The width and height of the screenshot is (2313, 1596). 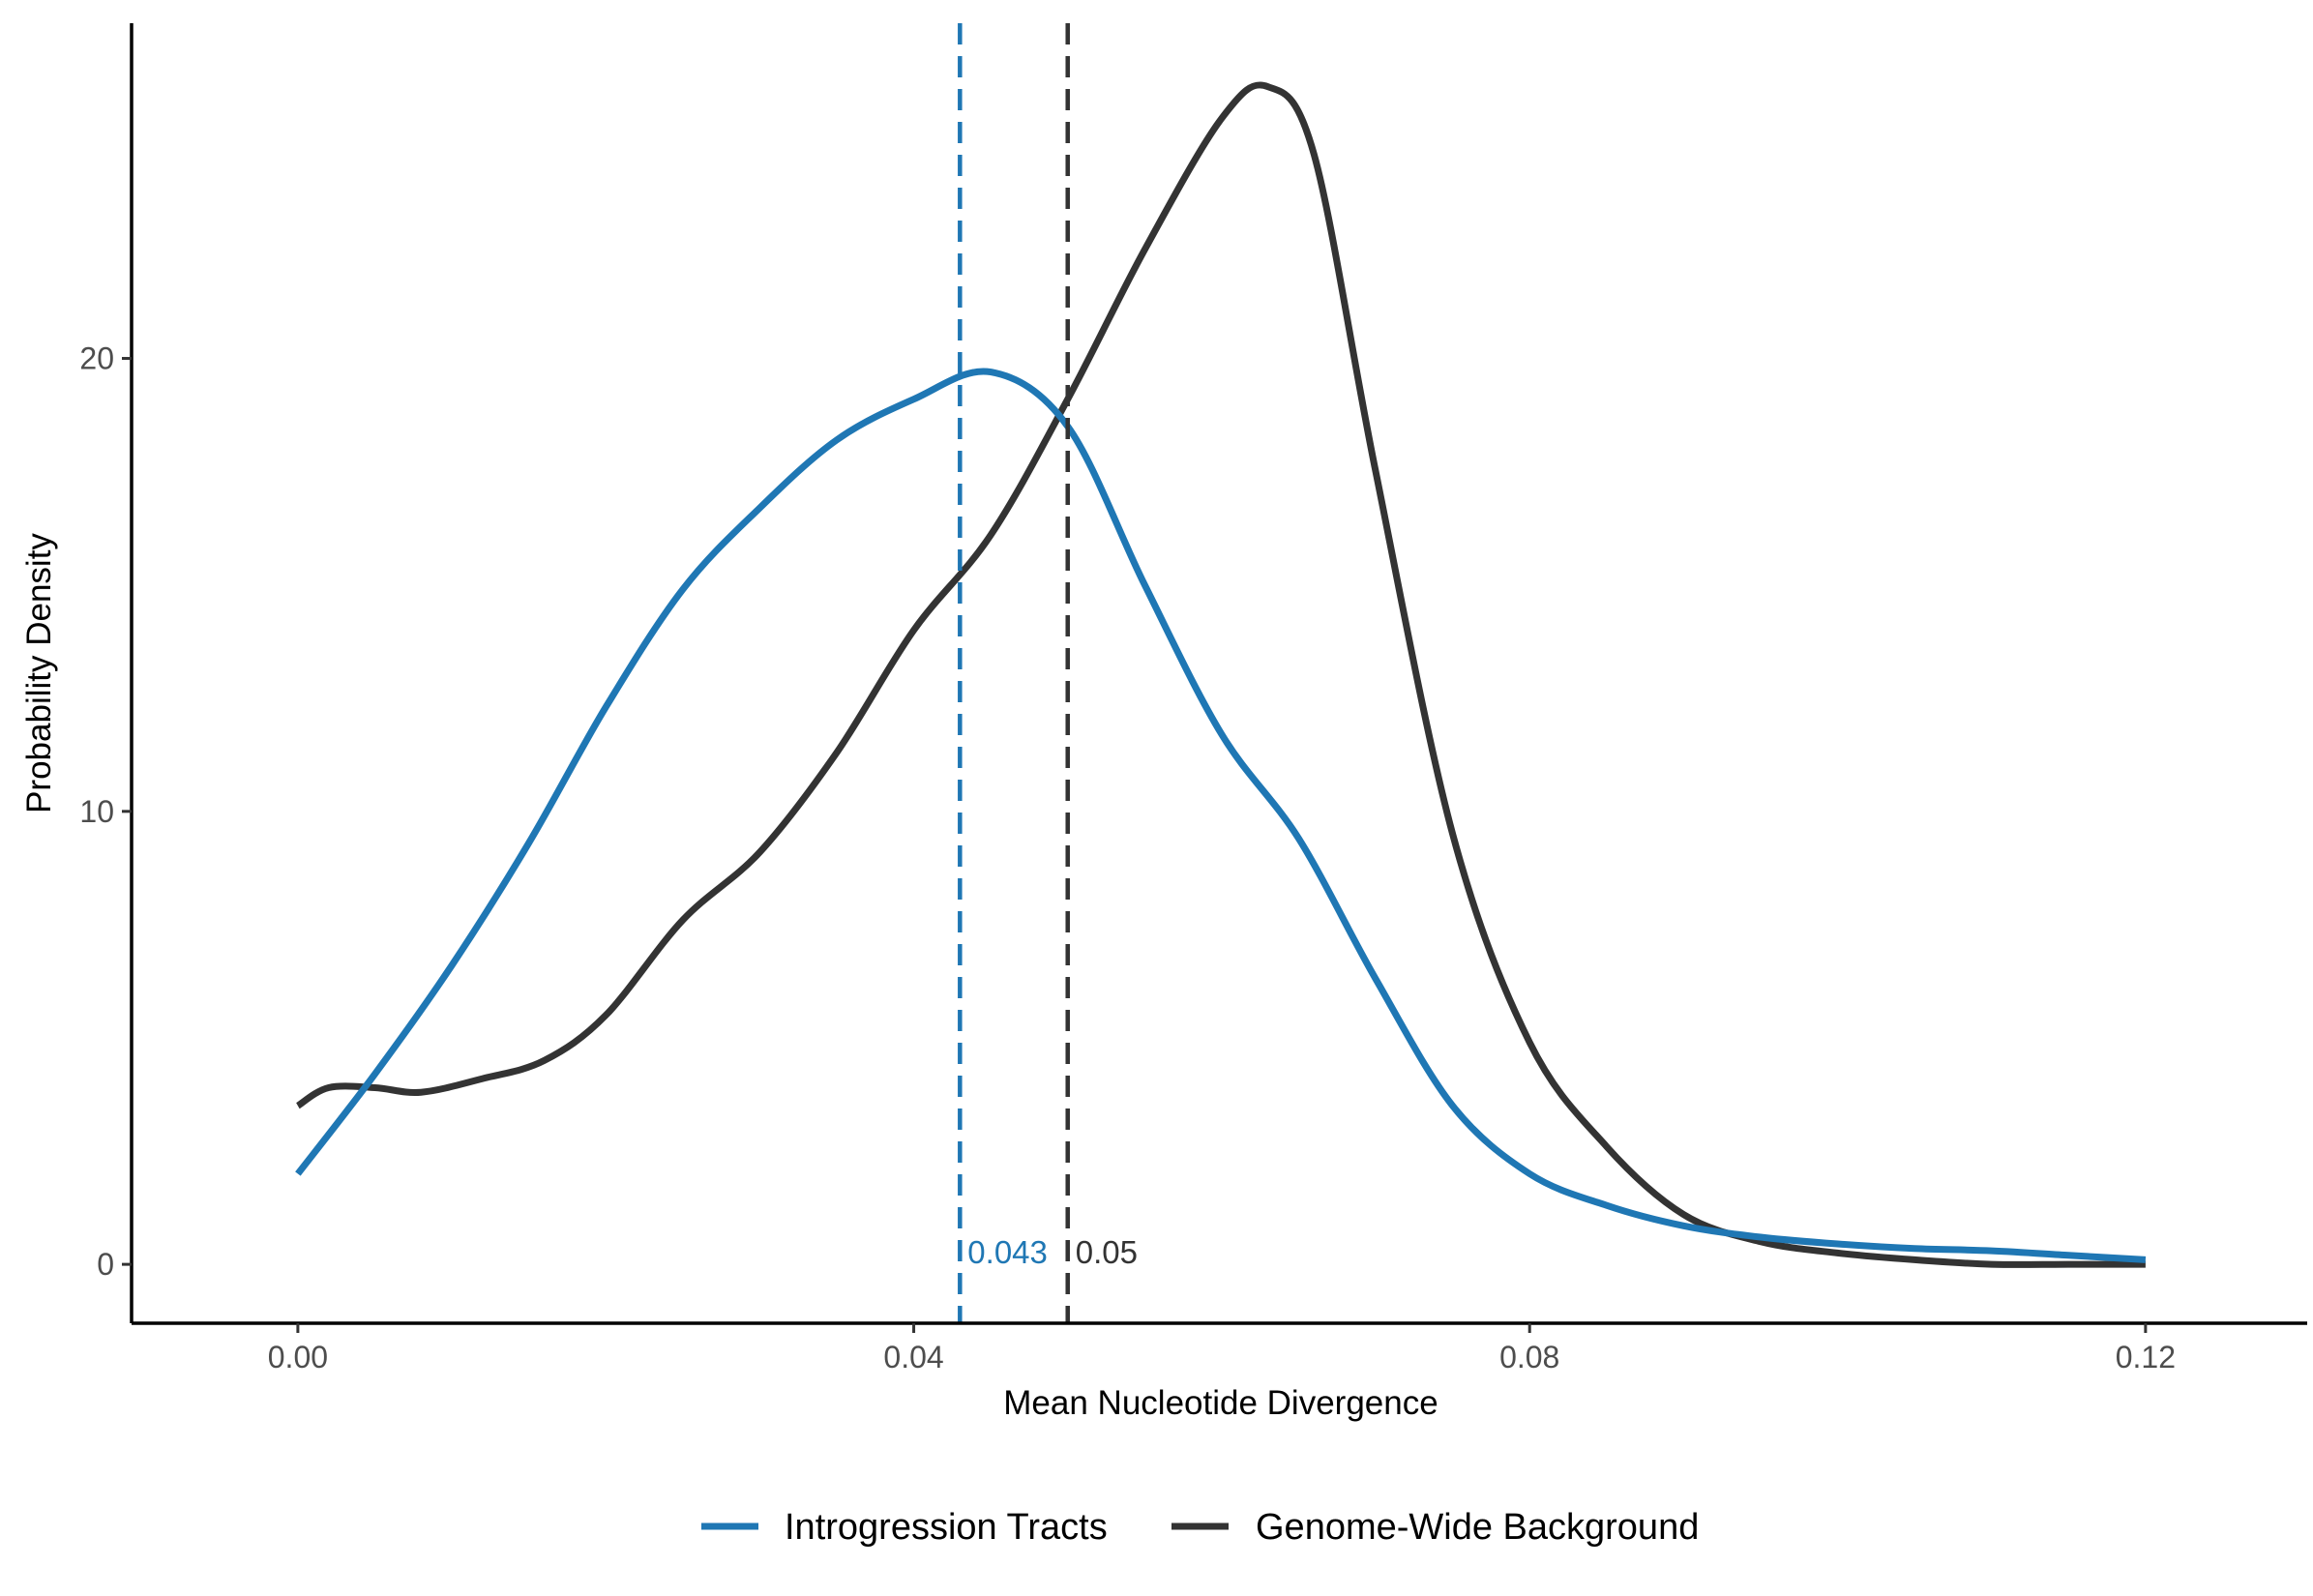 What do you see at coordinates (2146, 1357) in the screenshot?
I see `x-tick-label: 0.12` at bounding box center [2146, 1357].